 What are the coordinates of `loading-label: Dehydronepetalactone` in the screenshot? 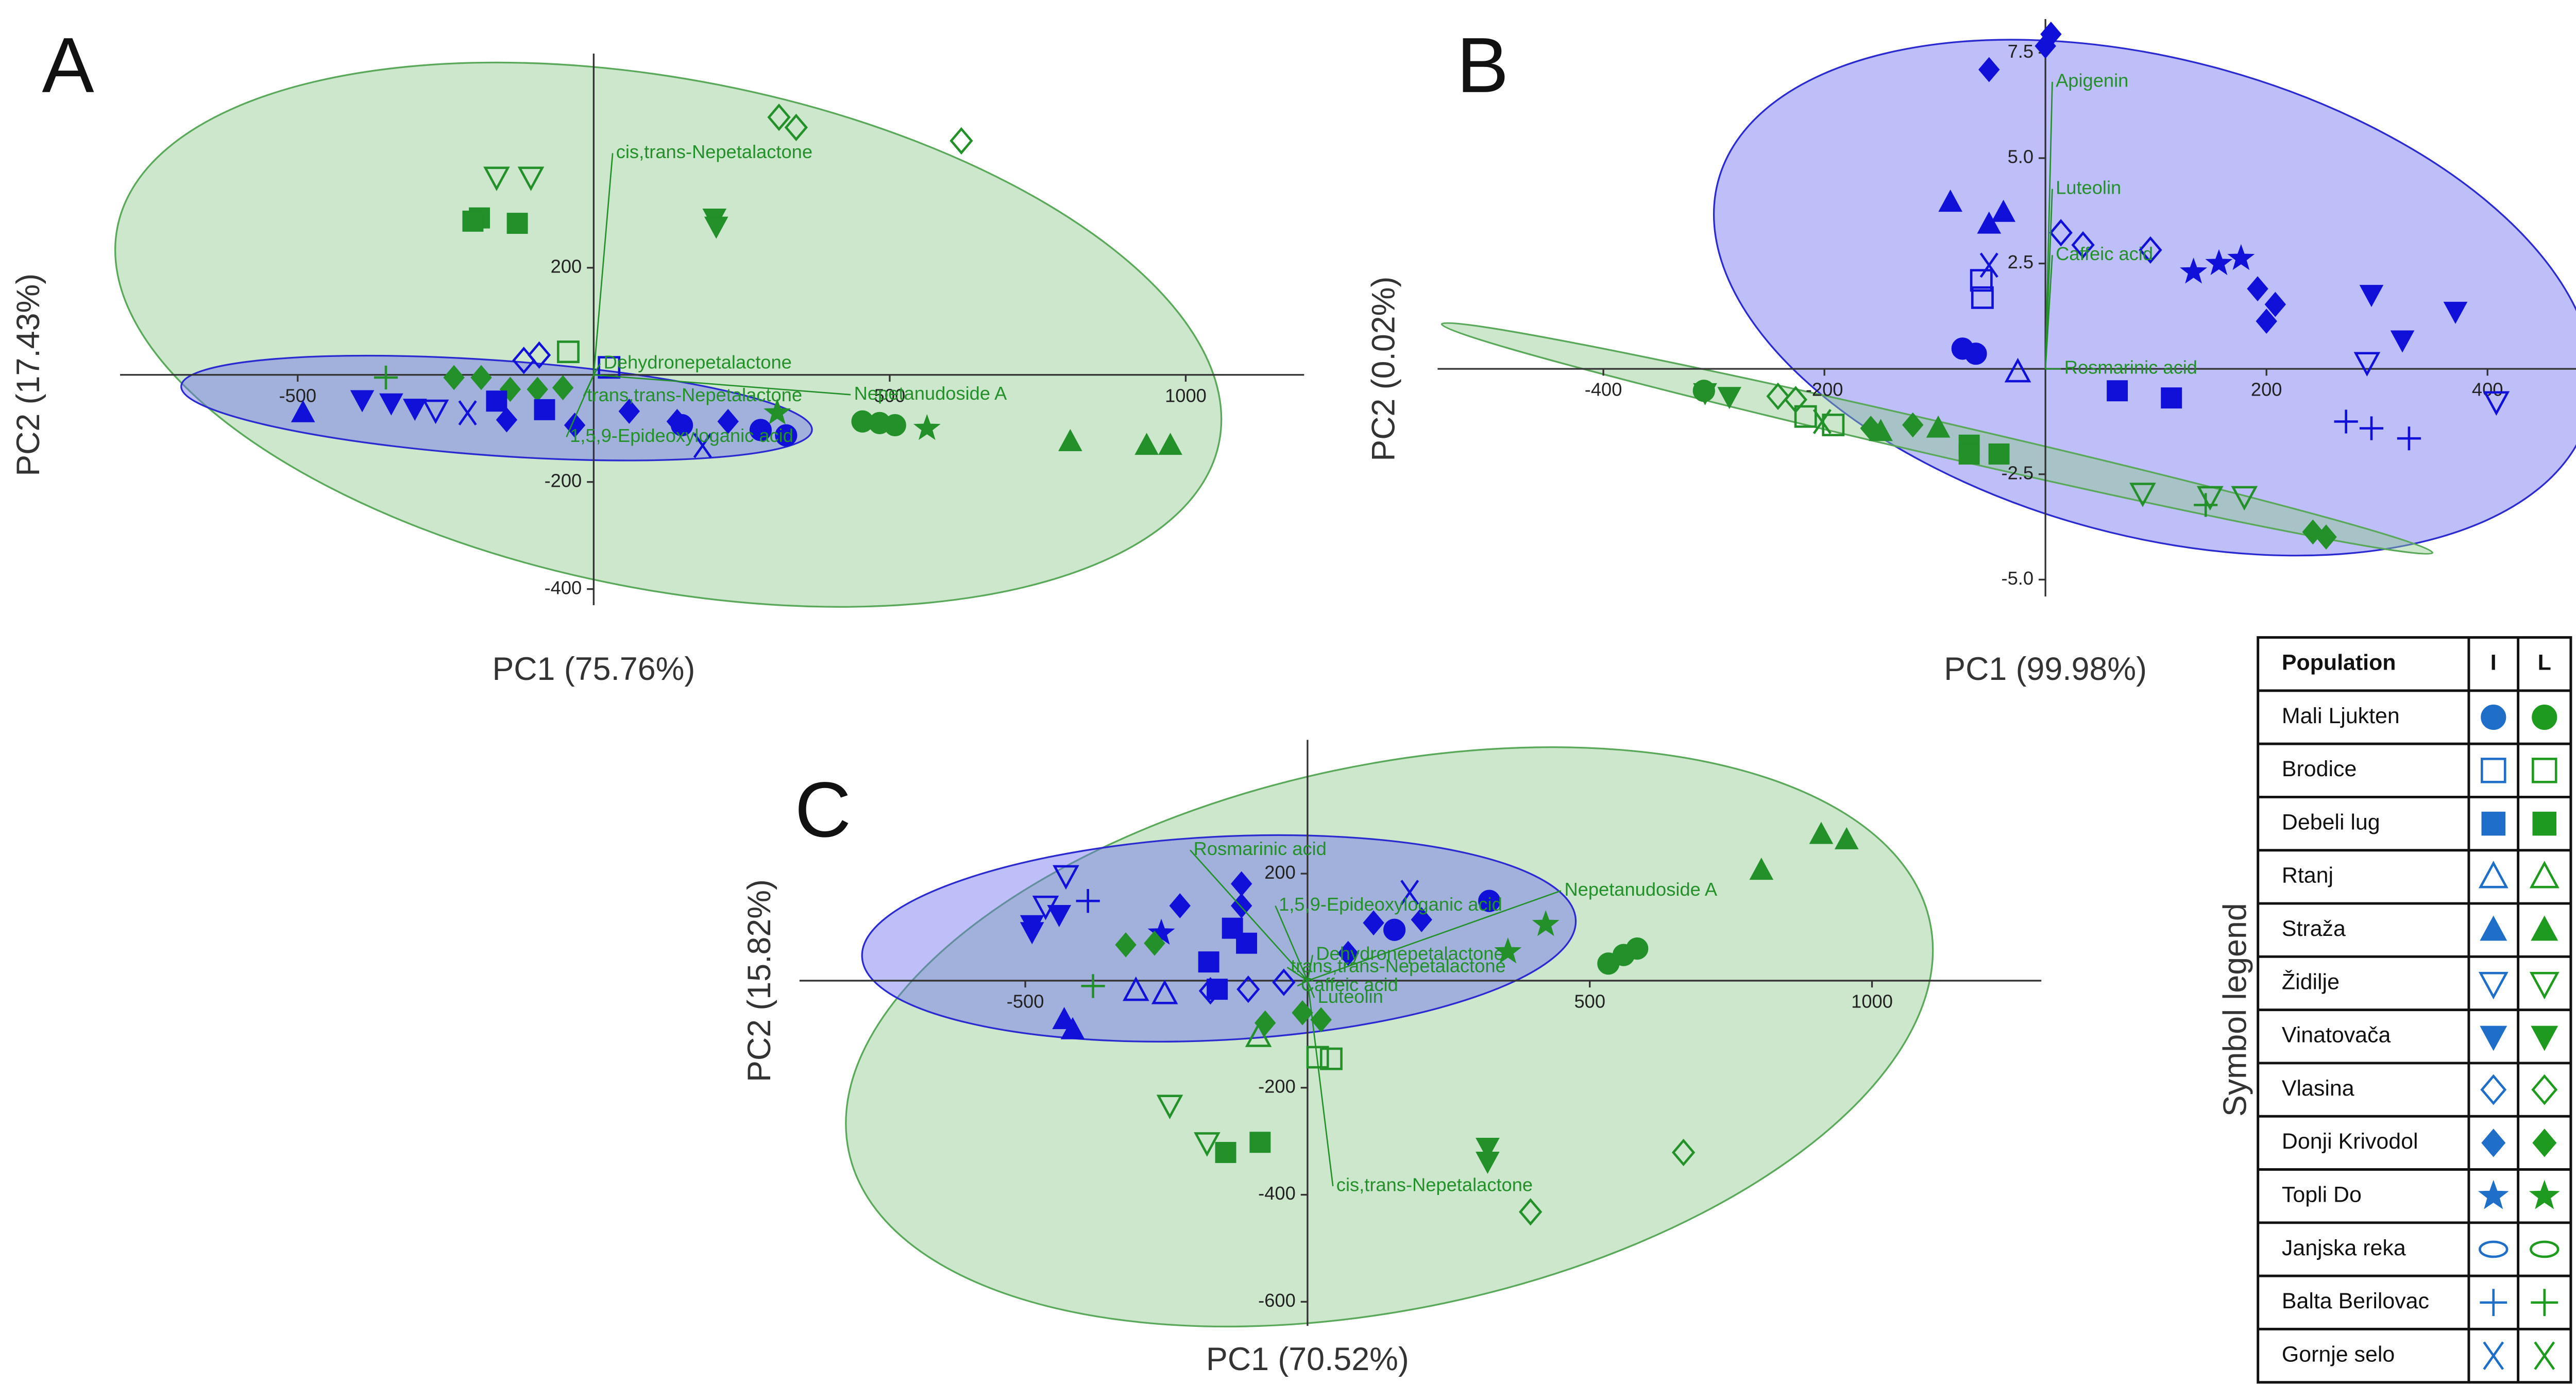 It's located at (698, 362).